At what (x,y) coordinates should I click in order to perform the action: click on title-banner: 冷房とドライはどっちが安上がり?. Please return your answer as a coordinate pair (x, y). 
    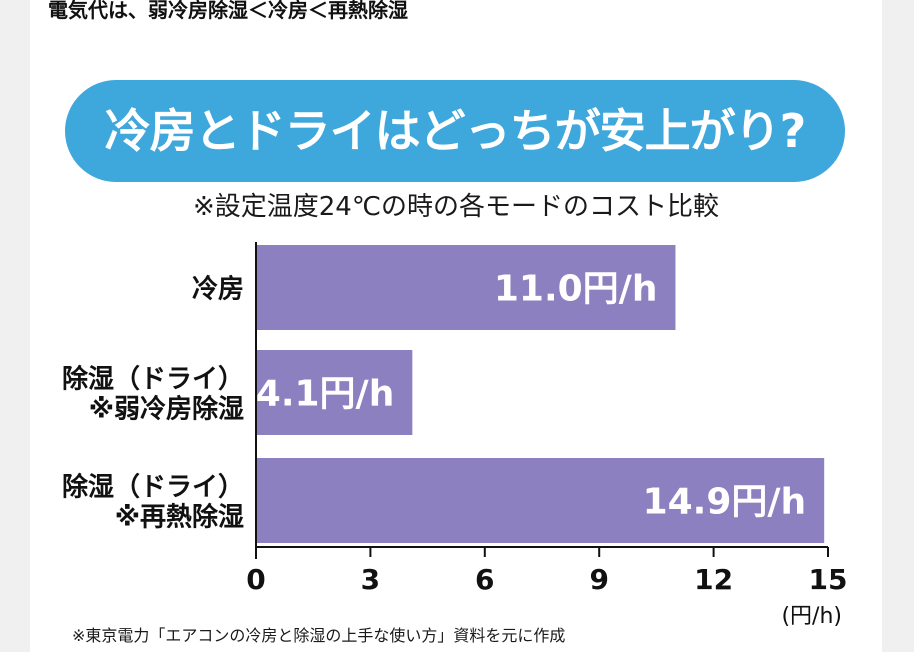
    Looking at the image, I should click on (455, 131).